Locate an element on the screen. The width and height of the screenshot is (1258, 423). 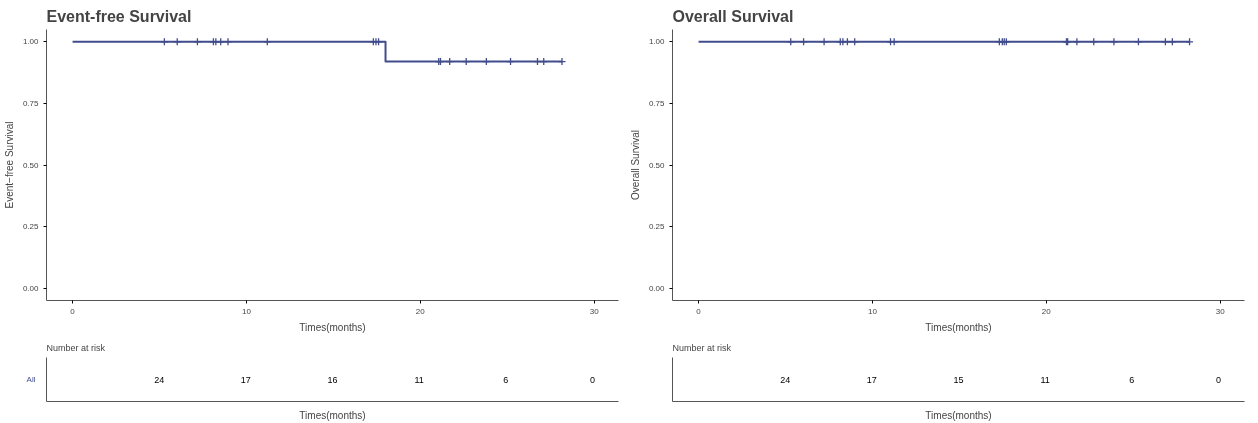
y-axis-title: Overall Survival is located at coordinates (635, 165).